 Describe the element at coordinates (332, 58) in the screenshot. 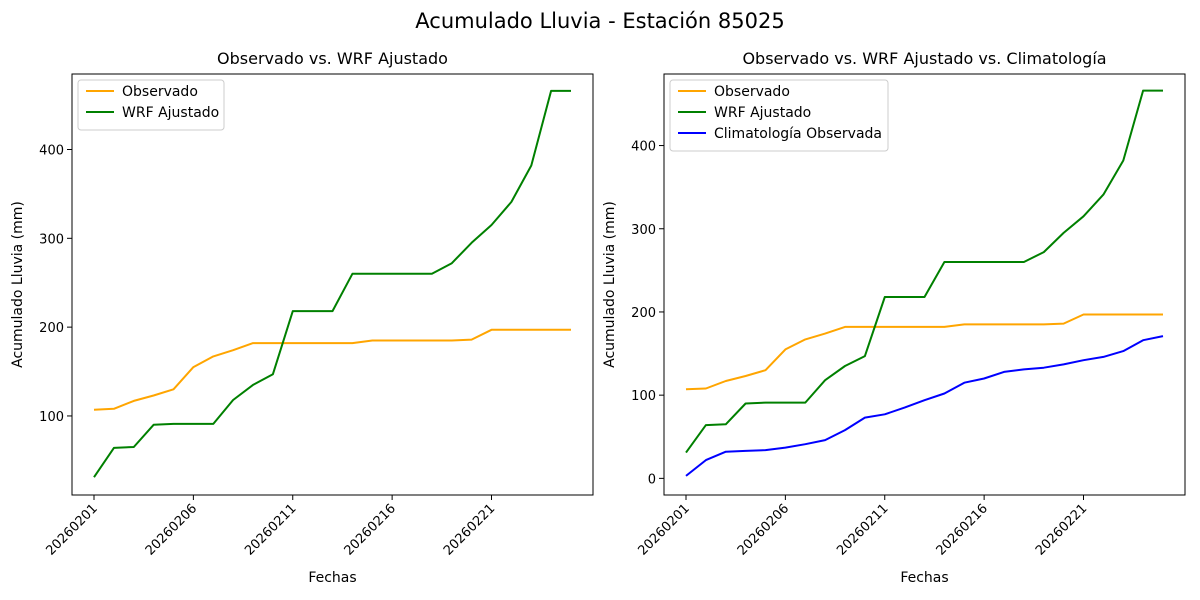

I see `subplot-title: Observado vs. WRF Ajustado` at that location.